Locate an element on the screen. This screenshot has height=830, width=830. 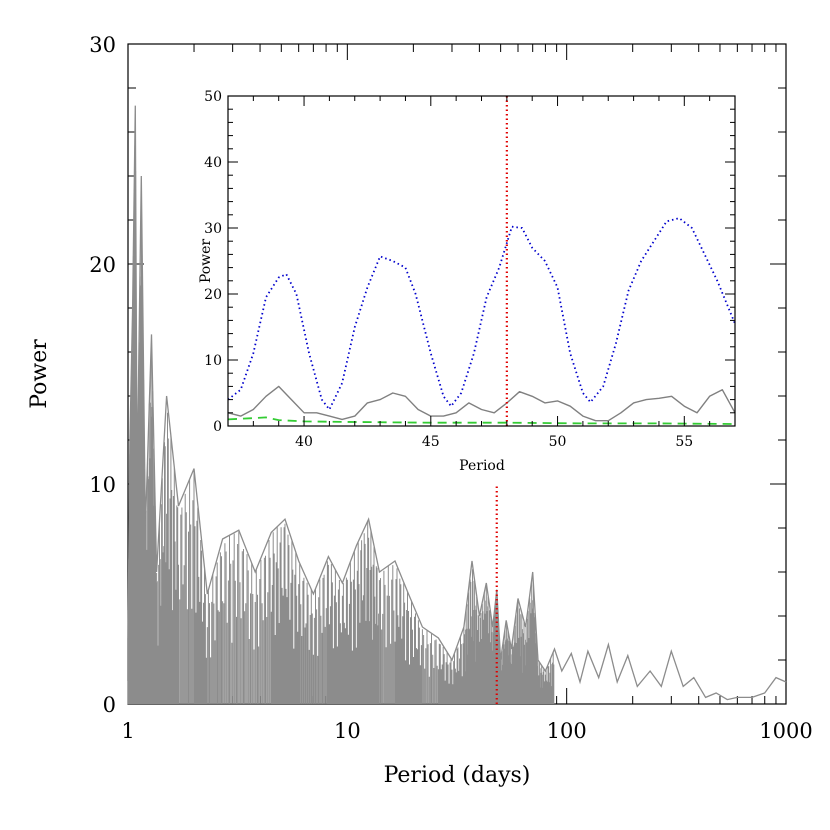
main-x-tick-label: 100 is located at coordinates (567, 731).